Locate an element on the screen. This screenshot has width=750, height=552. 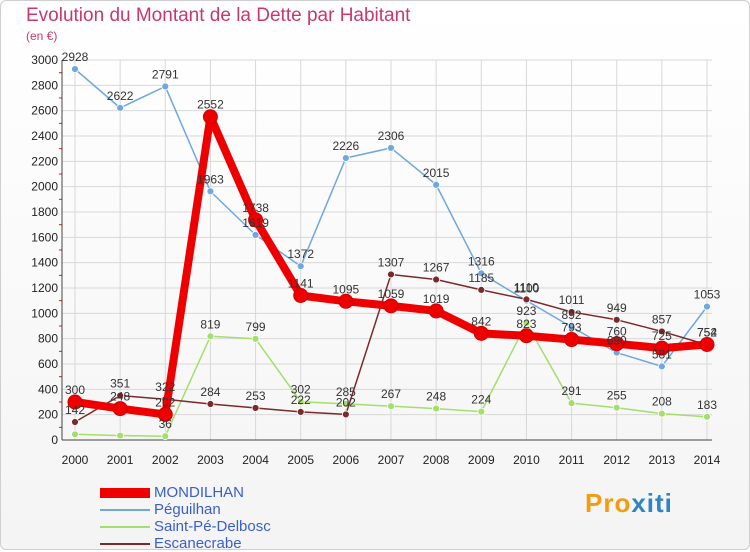
y-tick-label: 1200 is located at coordinates (44, 288).